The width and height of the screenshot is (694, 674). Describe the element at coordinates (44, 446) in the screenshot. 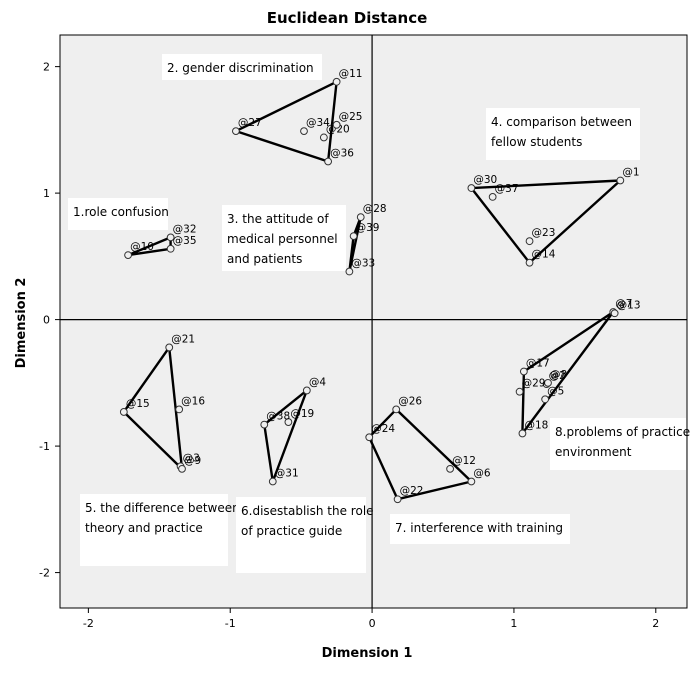

I see `y-tick-label: -1` at that location.